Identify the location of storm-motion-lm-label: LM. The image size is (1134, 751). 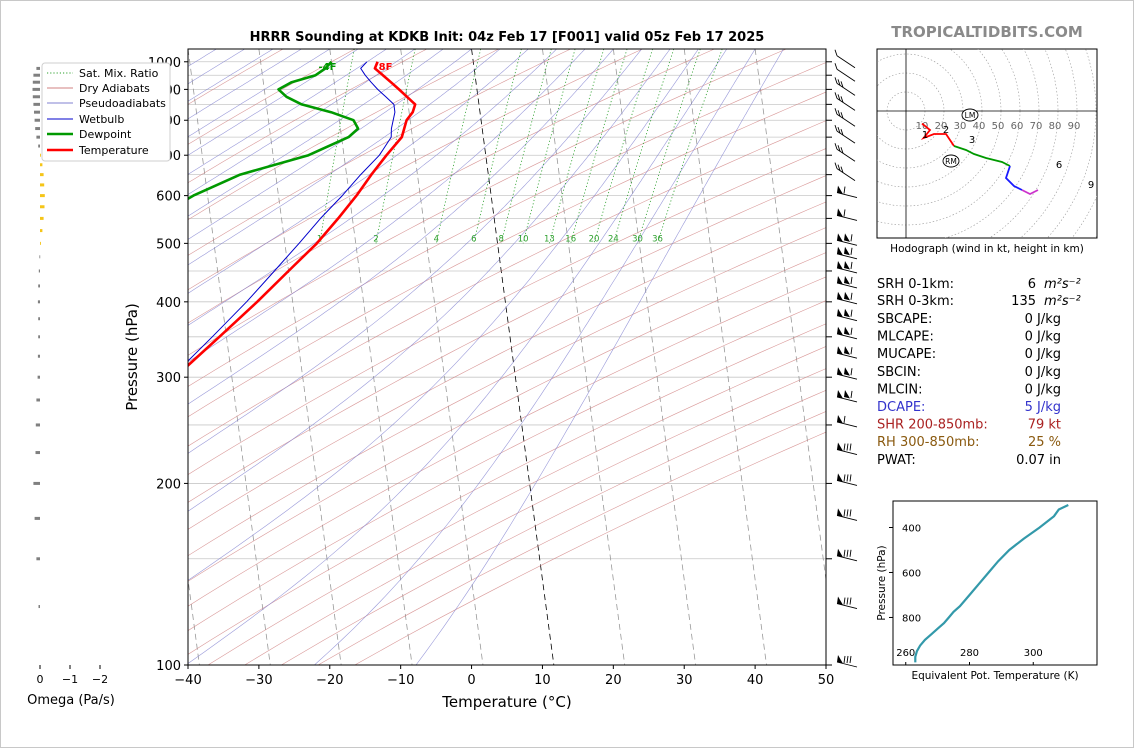
(970, 115).